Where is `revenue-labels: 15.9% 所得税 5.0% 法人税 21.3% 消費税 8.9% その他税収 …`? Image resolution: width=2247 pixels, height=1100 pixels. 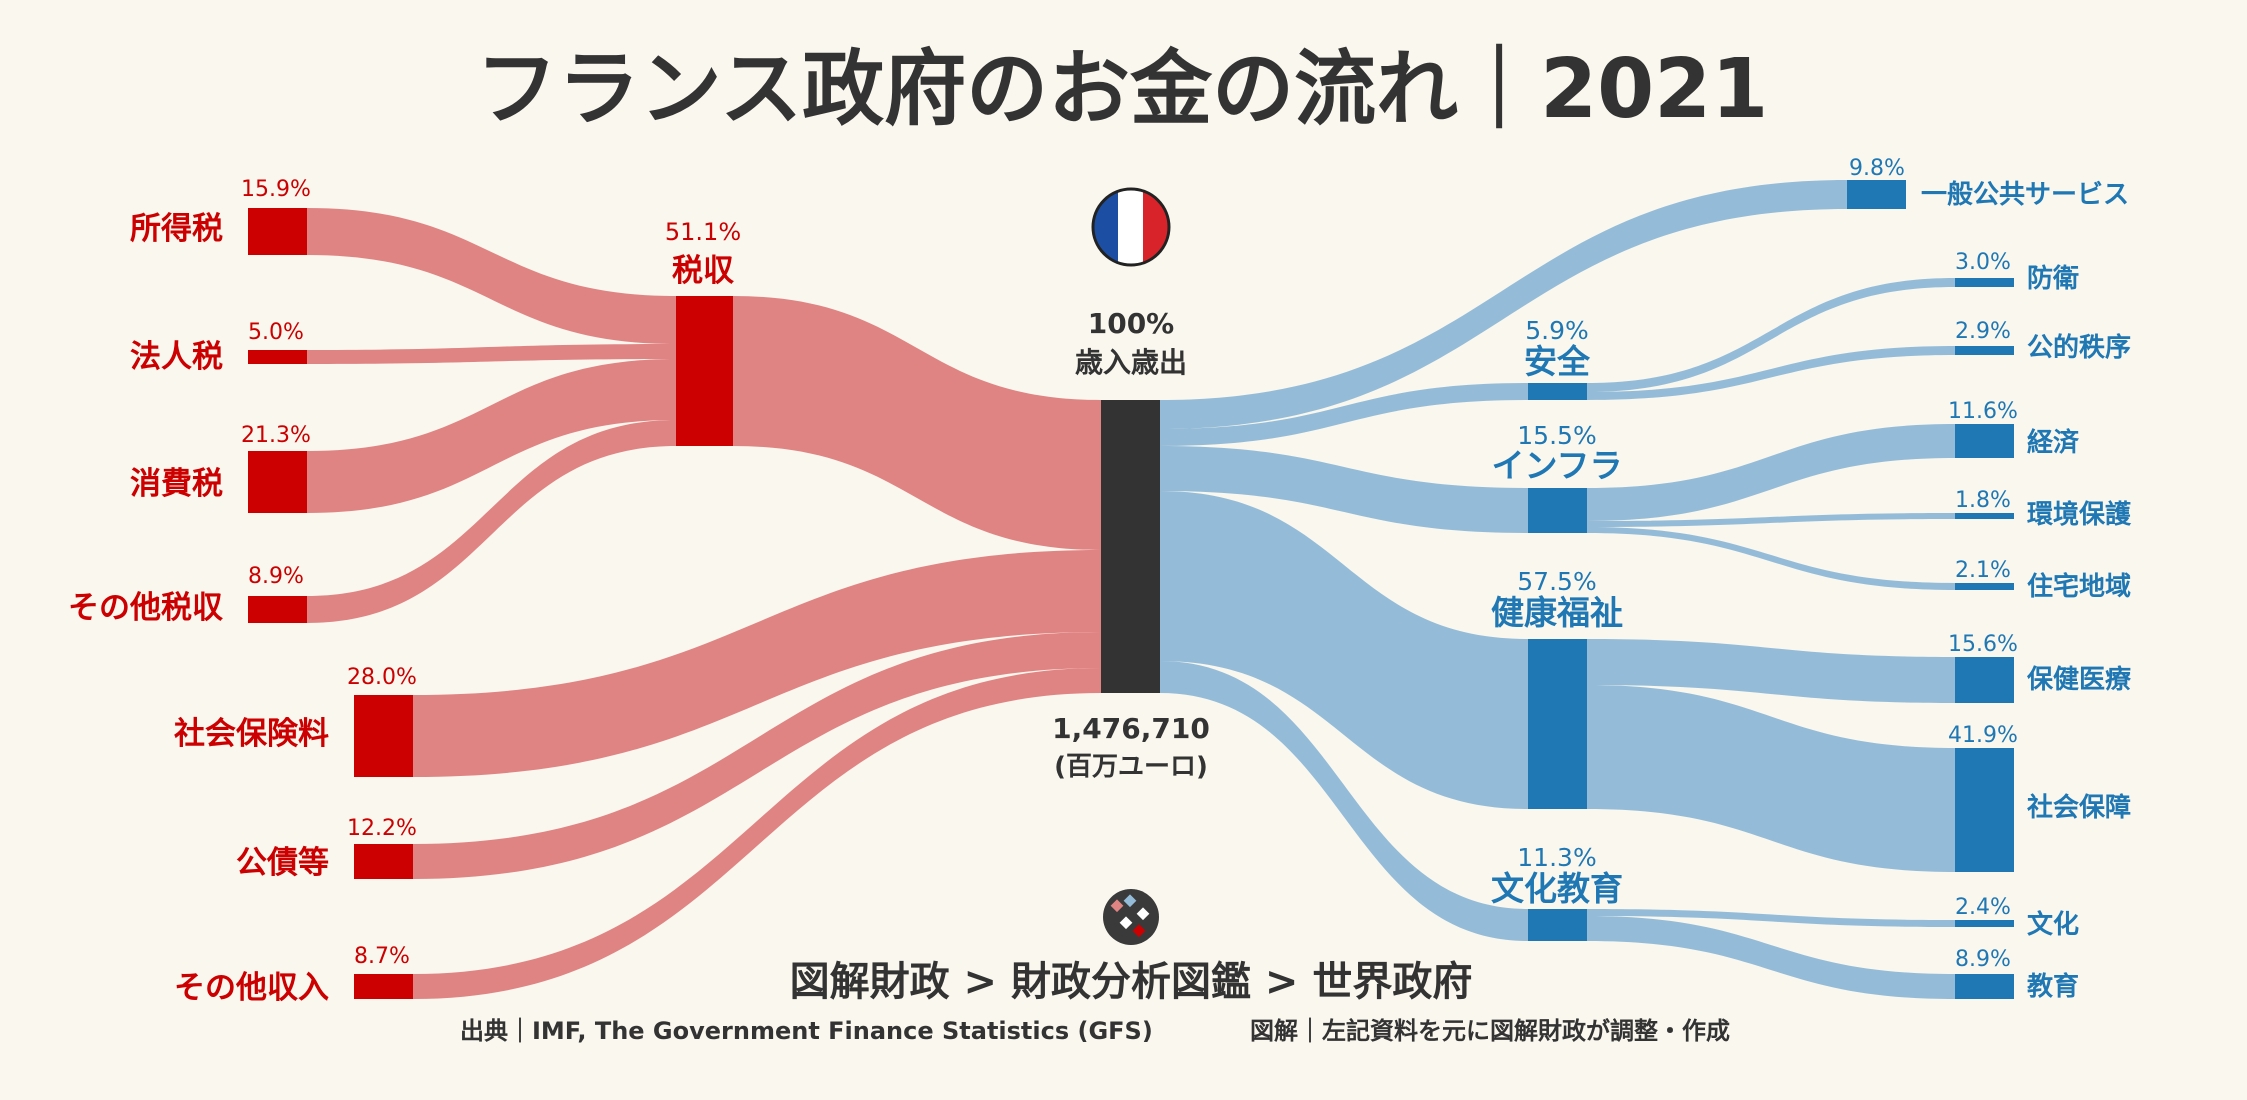 revenue-labels: 15.9% 所得税 5.0% 法人税 21.3% 消費税 8.9% その他税収 … is located at coordinates (242, 591).